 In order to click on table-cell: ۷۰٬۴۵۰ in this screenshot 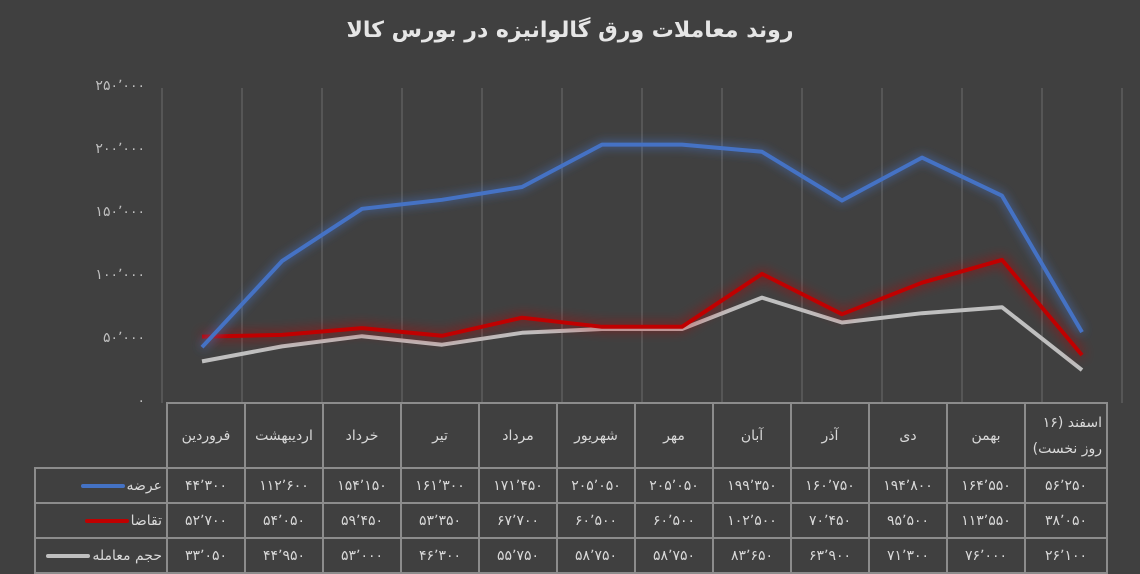, I will do `click(830, 520)`.